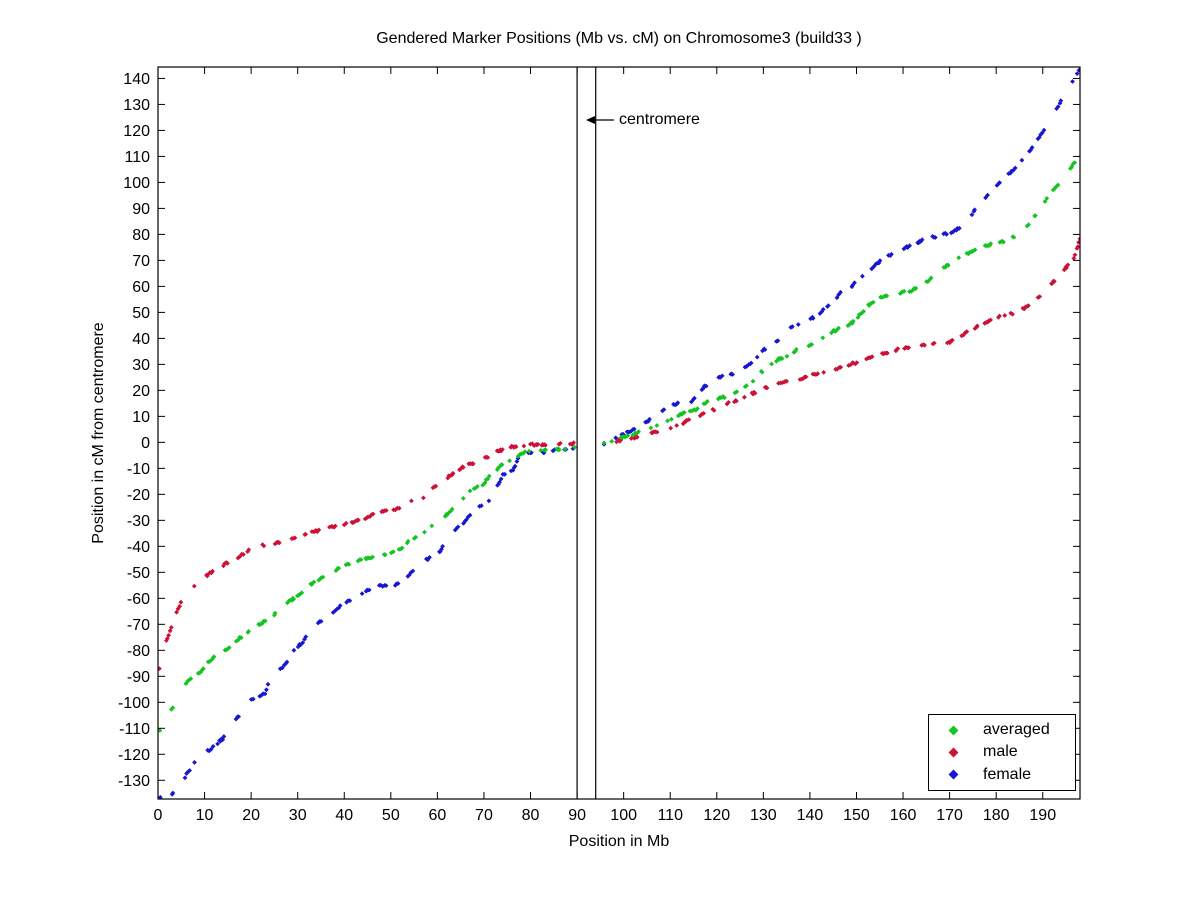  Describe the element at coordinates (953, 730) in the screenshot. I see `legend-marker-averaged-icon` at that location.